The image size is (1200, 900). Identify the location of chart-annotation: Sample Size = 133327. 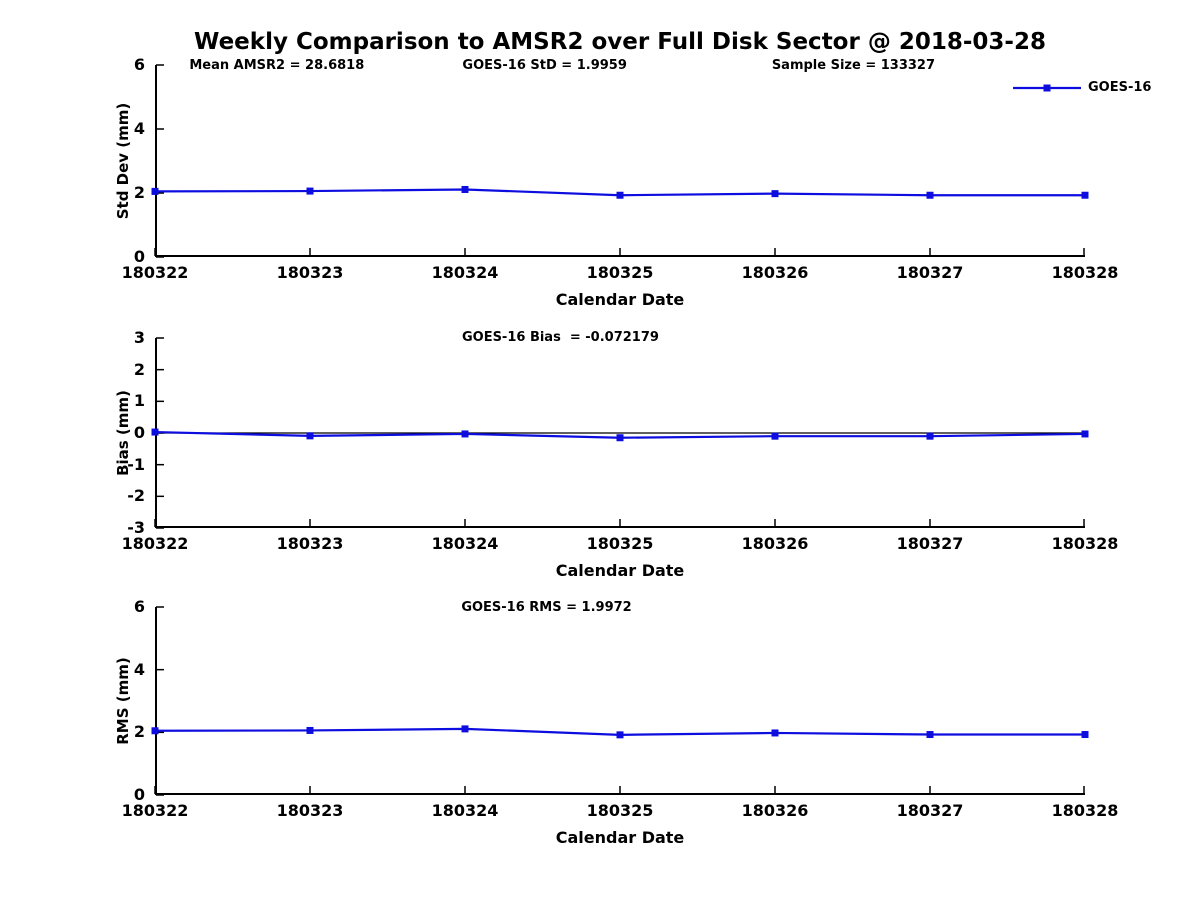
(853, 65).